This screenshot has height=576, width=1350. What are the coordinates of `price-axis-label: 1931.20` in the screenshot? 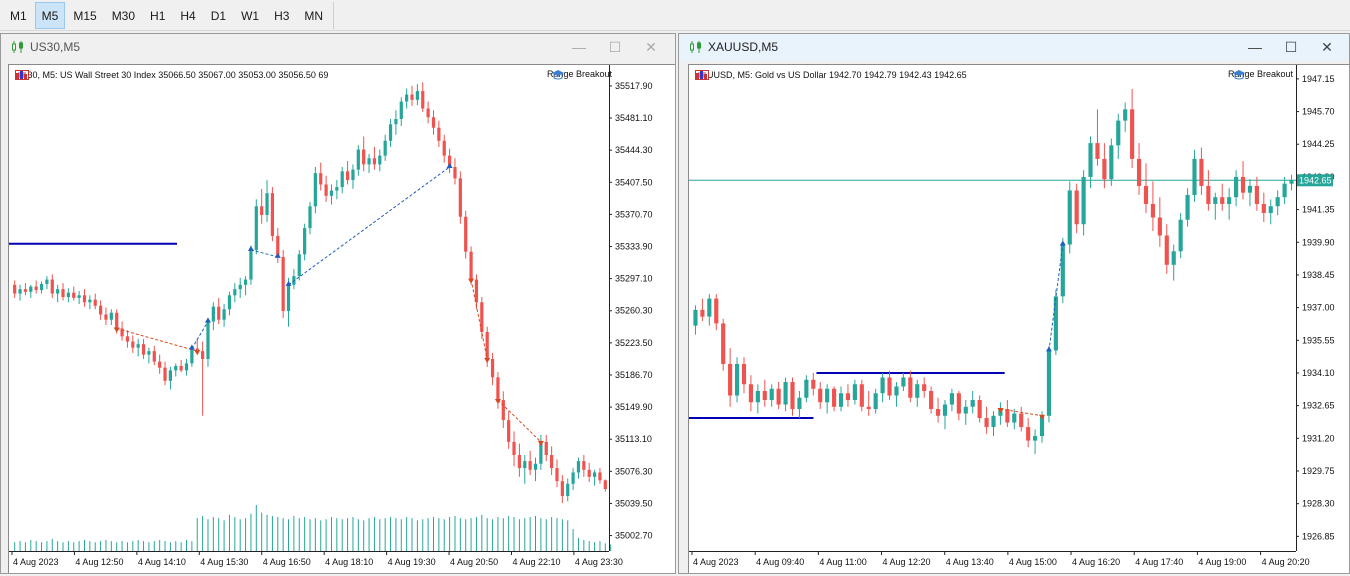 It's located at (1318, 438).